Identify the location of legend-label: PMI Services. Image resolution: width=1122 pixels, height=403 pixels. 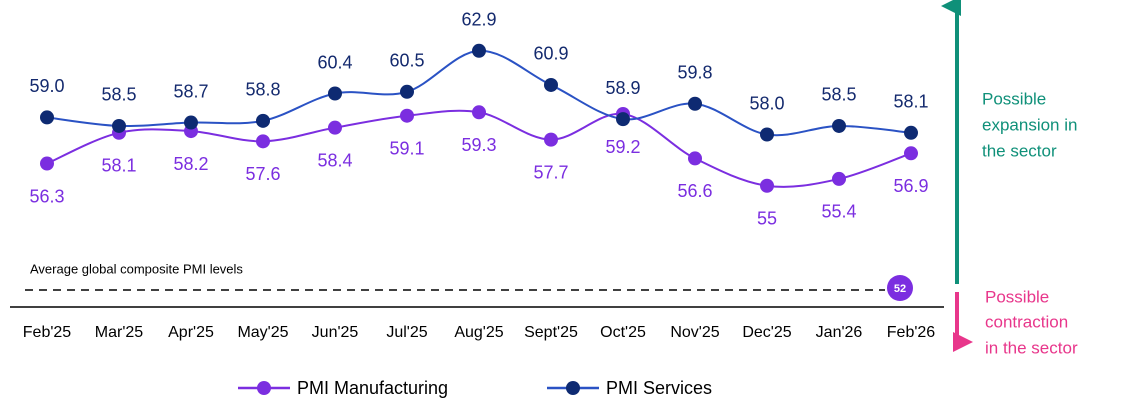
(659, 388).